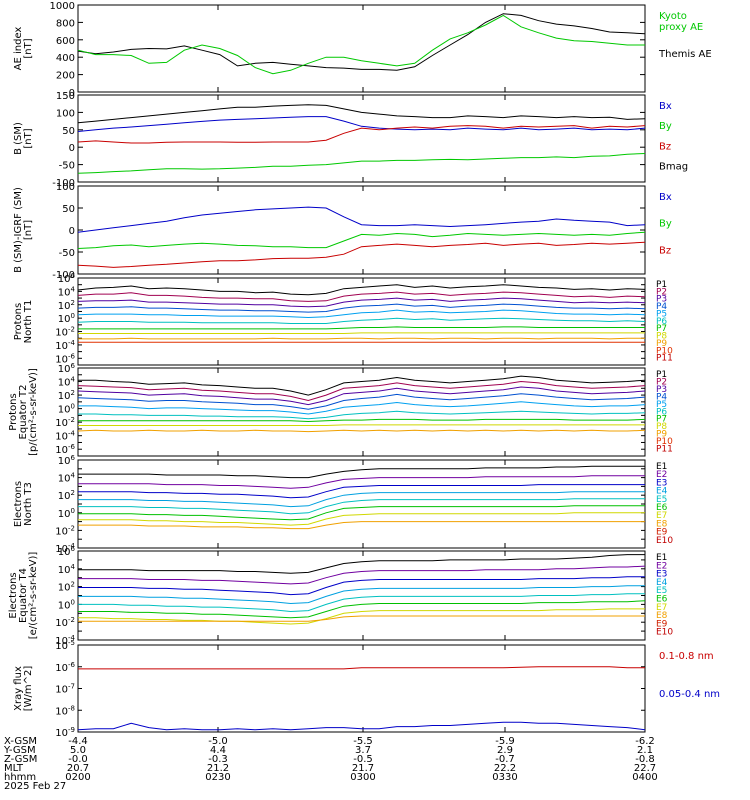  What do you see at coordinates (681, 27) in the screenshot?
I see `legend-label: proxy AE` at bounding box center [681, 27].